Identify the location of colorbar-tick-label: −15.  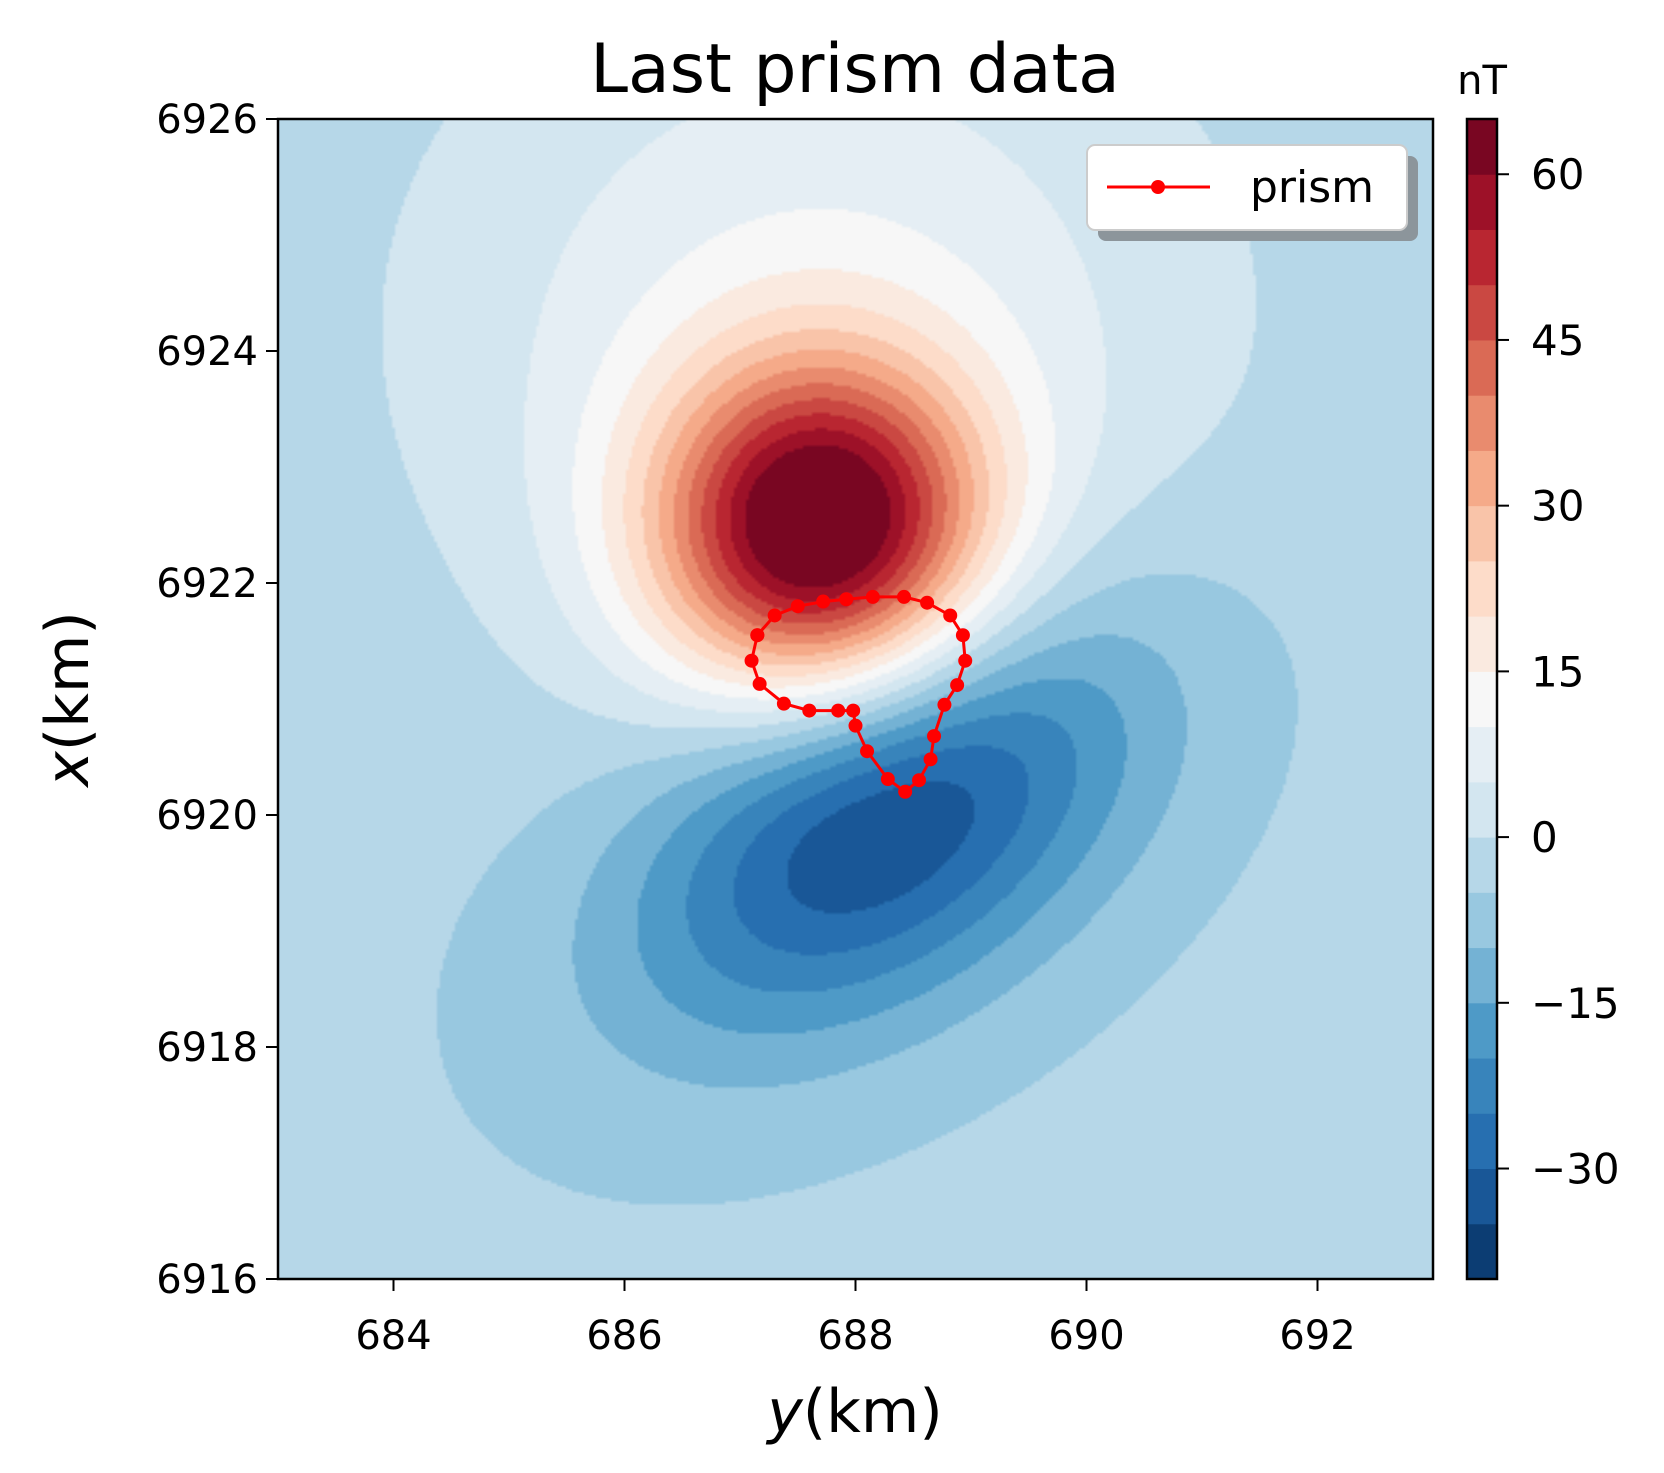
(1575, 1003).